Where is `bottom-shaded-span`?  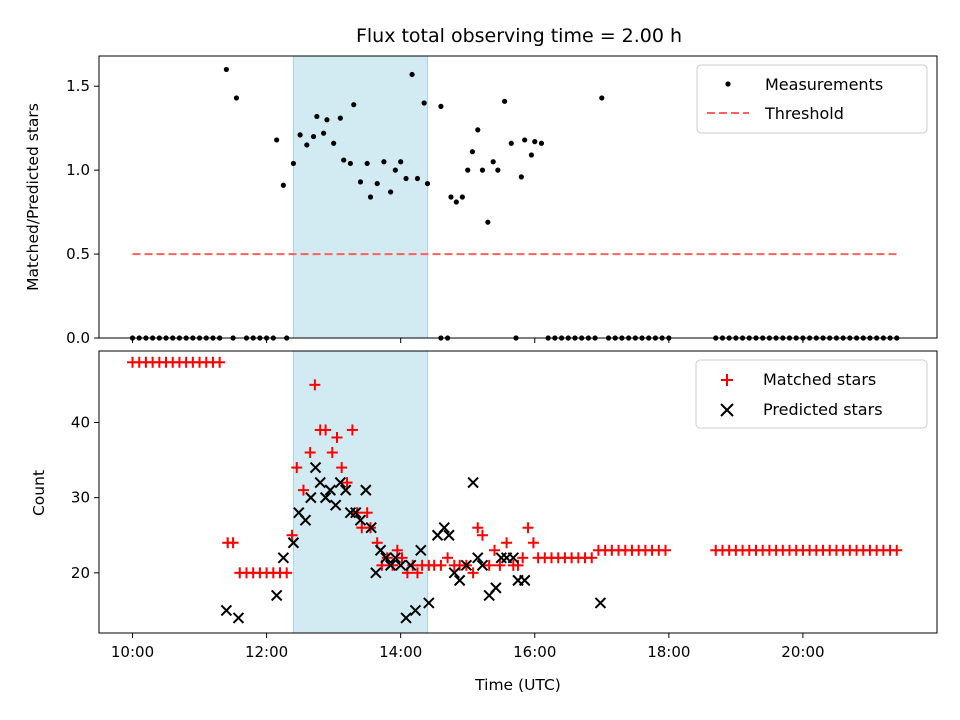
bottom-shaded-span is located at coordinates (360, 492).